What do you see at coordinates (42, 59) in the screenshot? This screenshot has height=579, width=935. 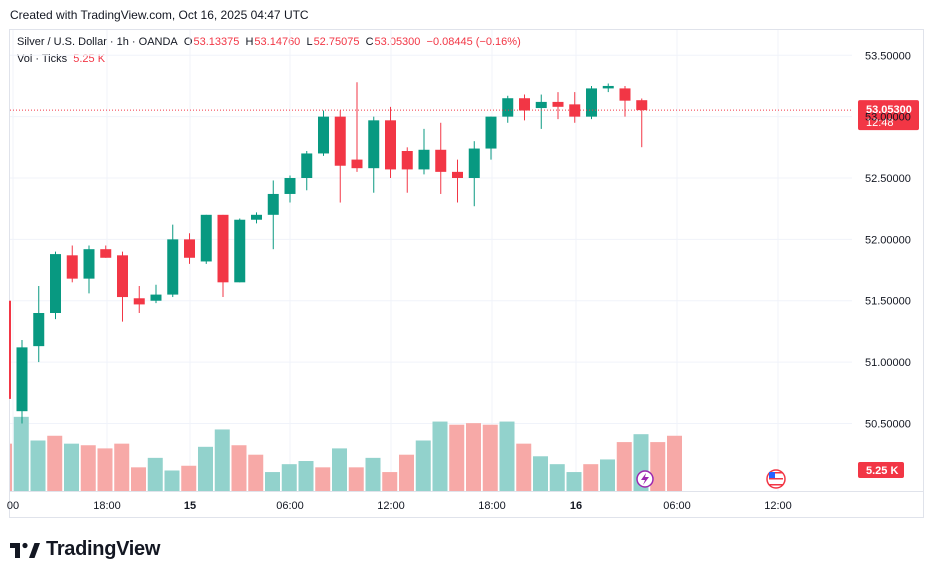 I see `volume-label: Vol · Ticks` at bounding box center [42, 59].